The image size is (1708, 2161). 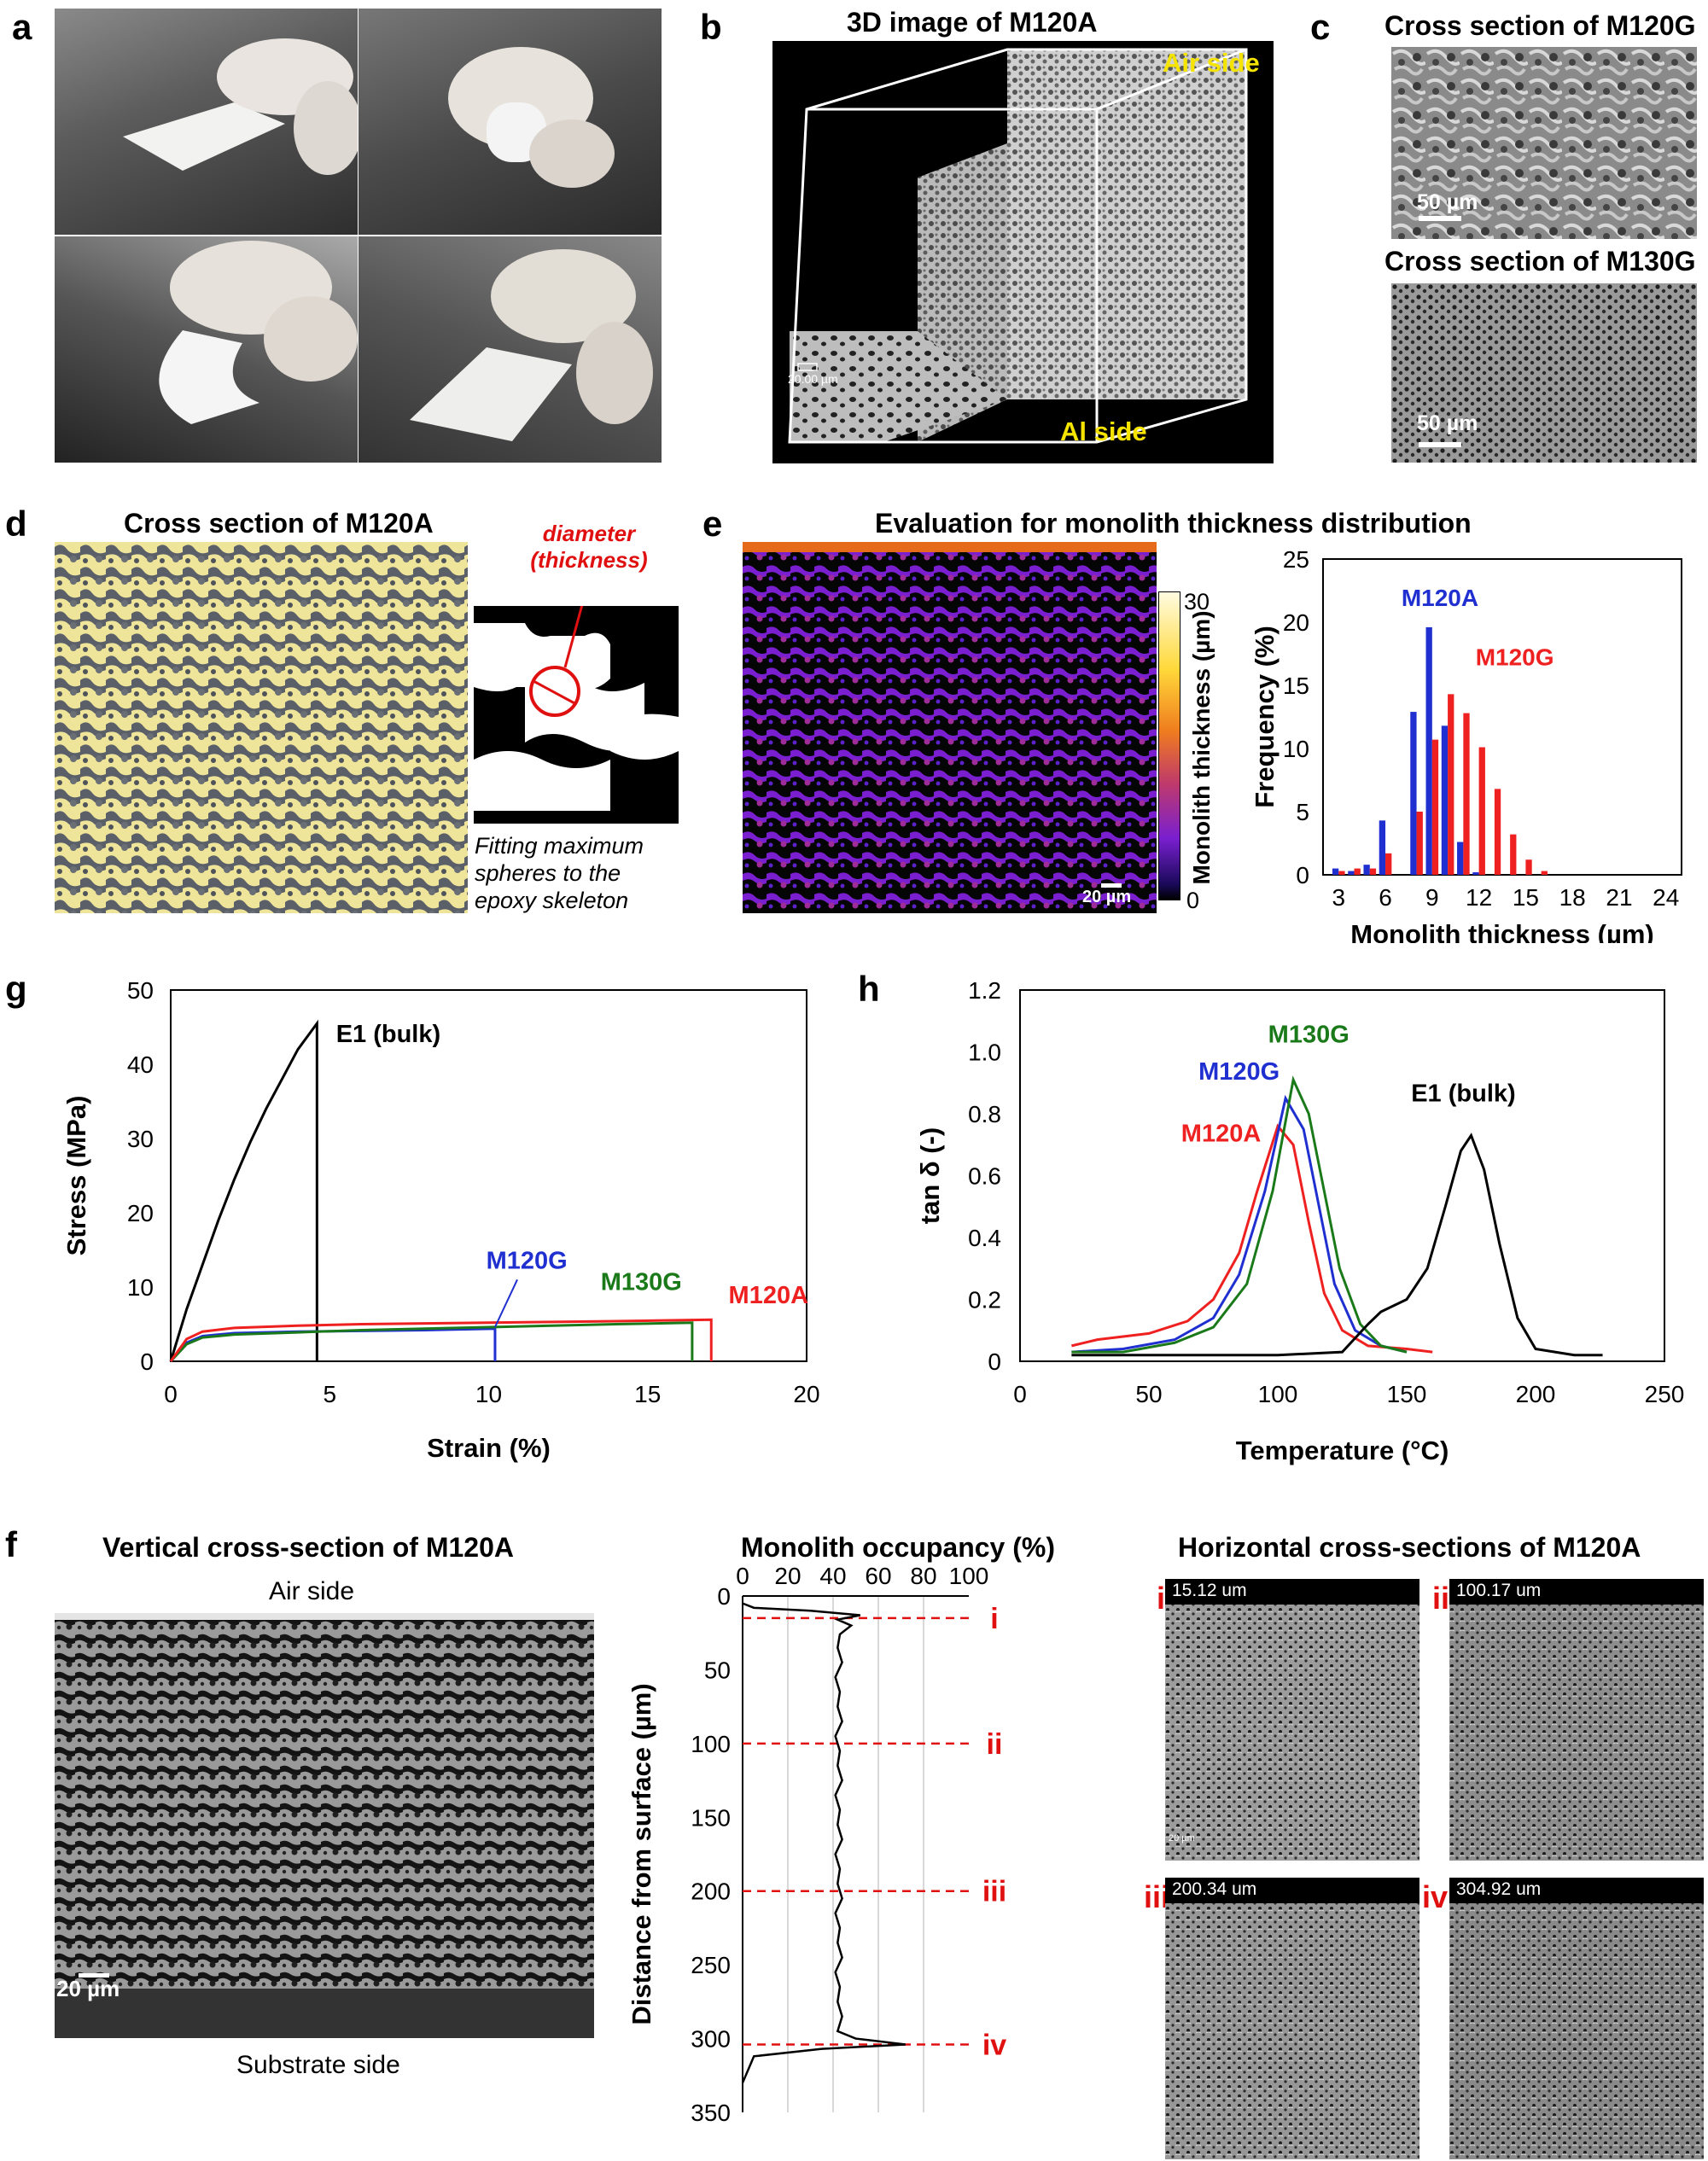 I want to click on al-side-label: Al side, so click(x=1103, y=431).